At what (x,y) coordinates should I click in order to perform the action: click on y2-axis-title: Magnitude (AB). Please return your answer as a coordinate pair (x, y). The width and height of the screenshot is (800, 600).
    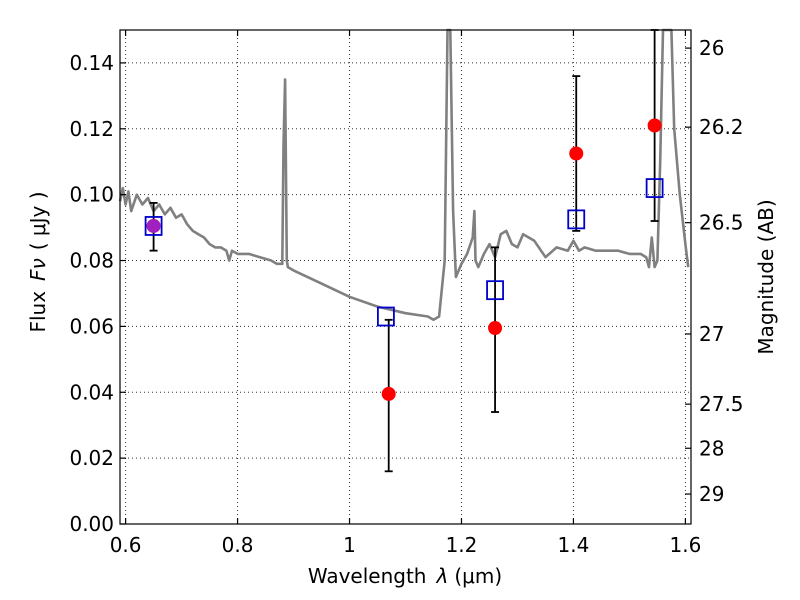
    Looking at the image, I should click on (766, 276).